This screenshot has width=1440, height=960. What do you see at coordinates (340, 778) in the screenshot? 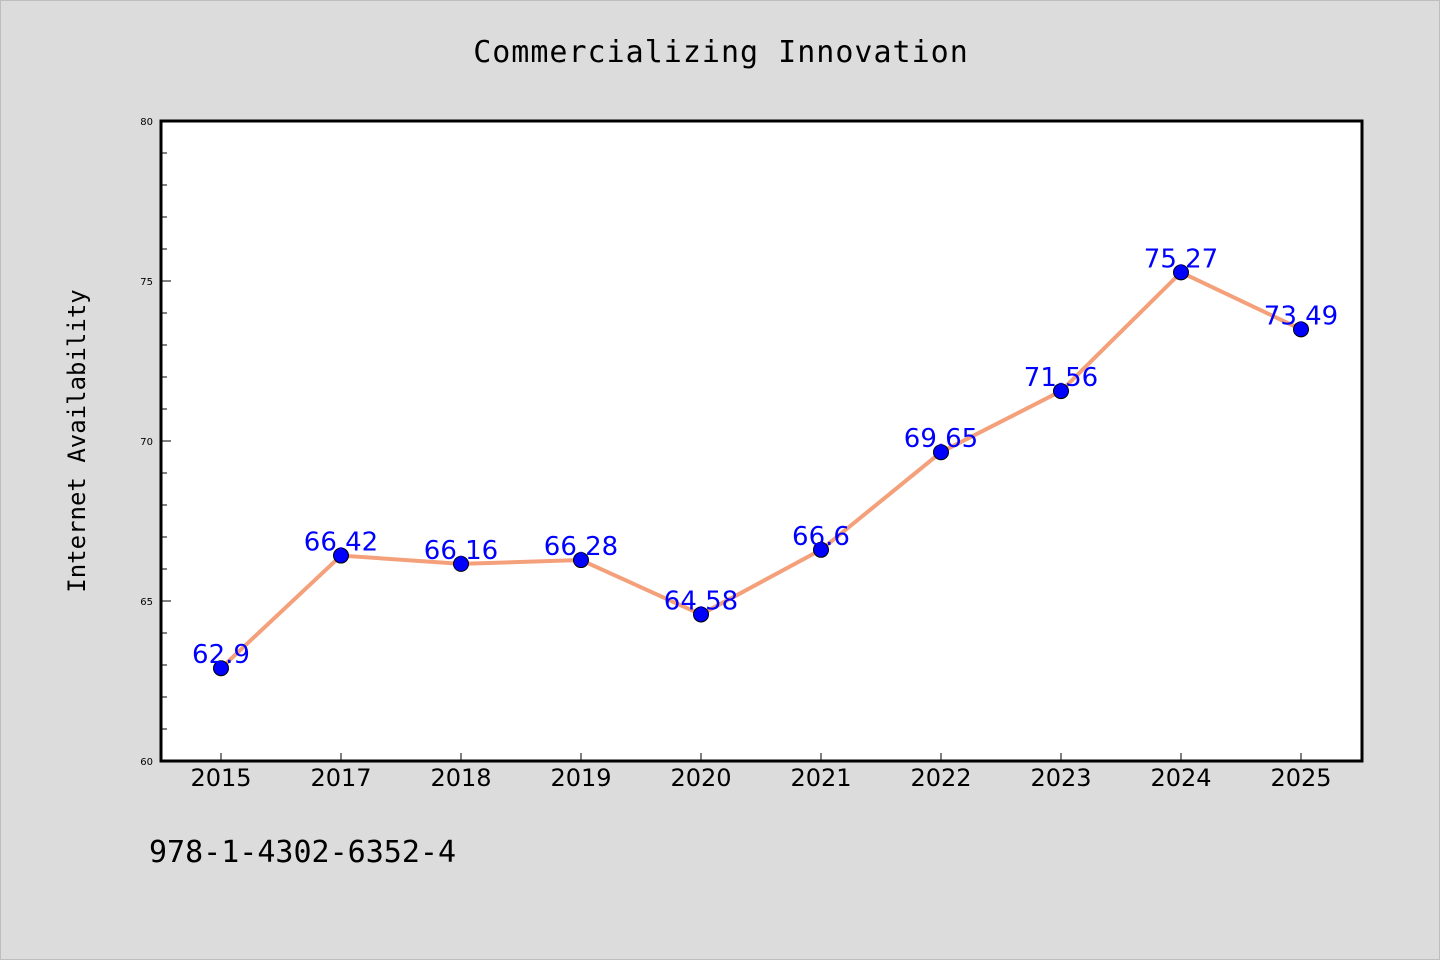
I see `x-tick-label: 2017` at bounding box center [340, 778].